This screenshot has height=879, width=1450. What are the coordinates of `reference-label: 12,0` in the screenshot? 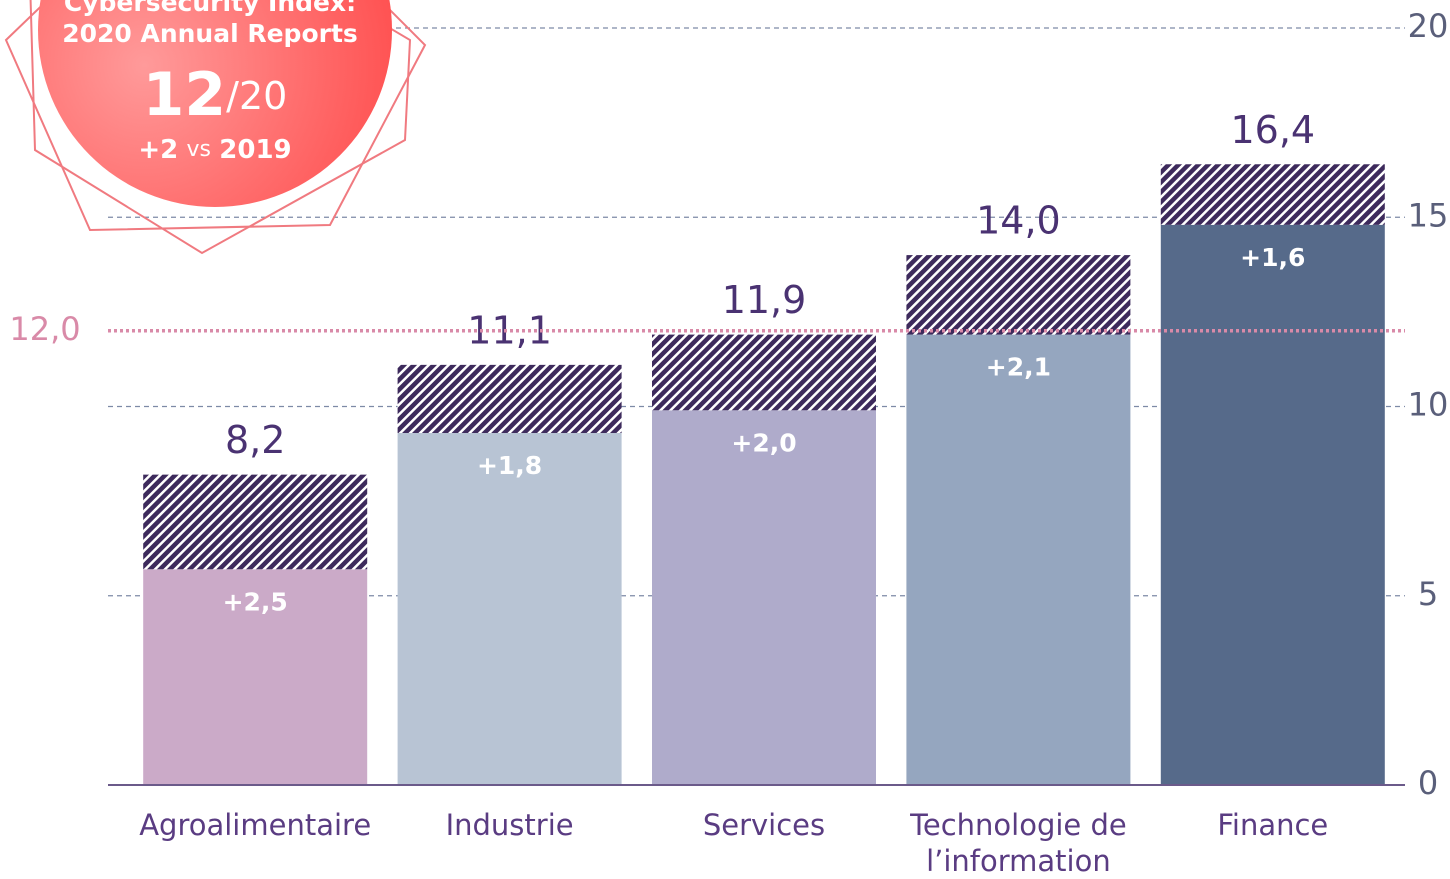 It's located at (44, 329).